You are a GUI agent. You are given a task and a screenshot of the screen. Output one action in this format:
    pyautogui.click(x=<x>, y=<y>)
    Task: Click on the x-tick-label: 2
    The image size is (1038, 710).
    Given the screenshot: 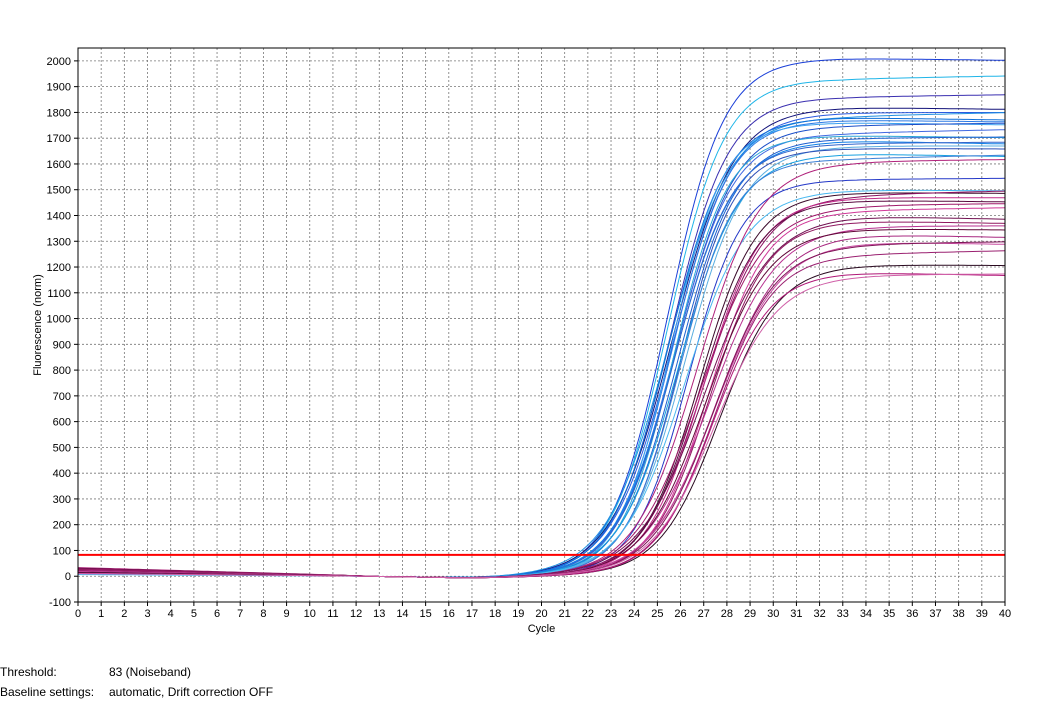 What is the action you would take?
    pyautogui.click(x=124, y=614)
    